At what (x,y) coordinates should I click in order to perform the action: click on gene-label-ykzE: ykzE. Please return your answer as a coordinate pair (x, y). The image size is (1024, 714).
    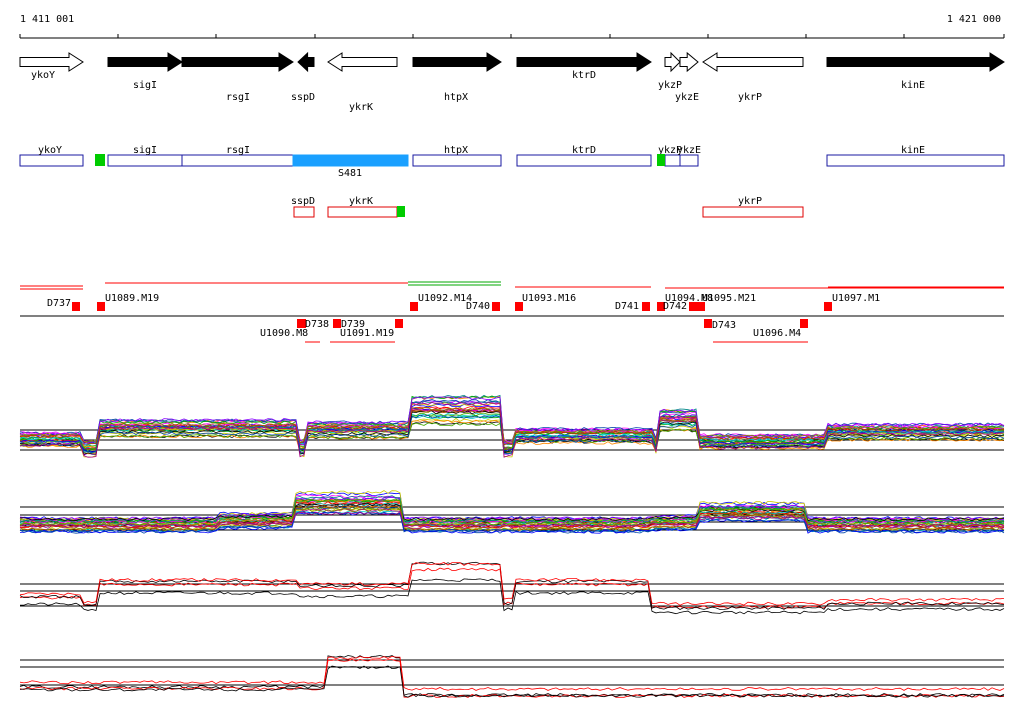
    Looking at the image, I should click on (687, 97).